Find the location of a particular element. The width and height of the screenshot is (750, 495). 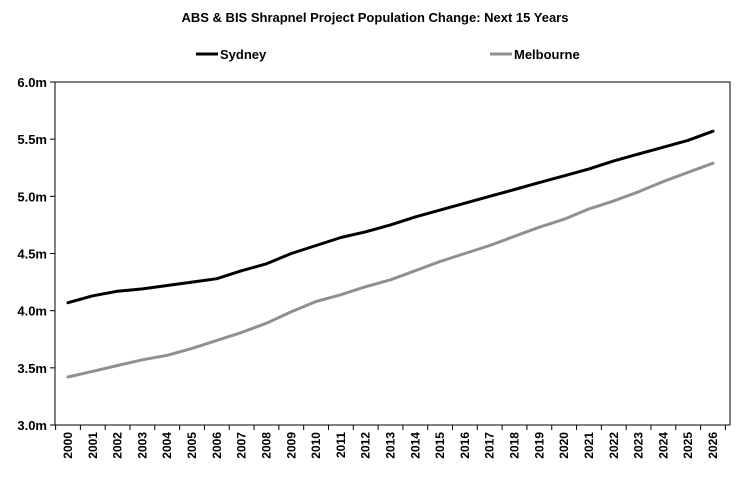

x-tick-label: 2015 is located at coordinates (440, 445).